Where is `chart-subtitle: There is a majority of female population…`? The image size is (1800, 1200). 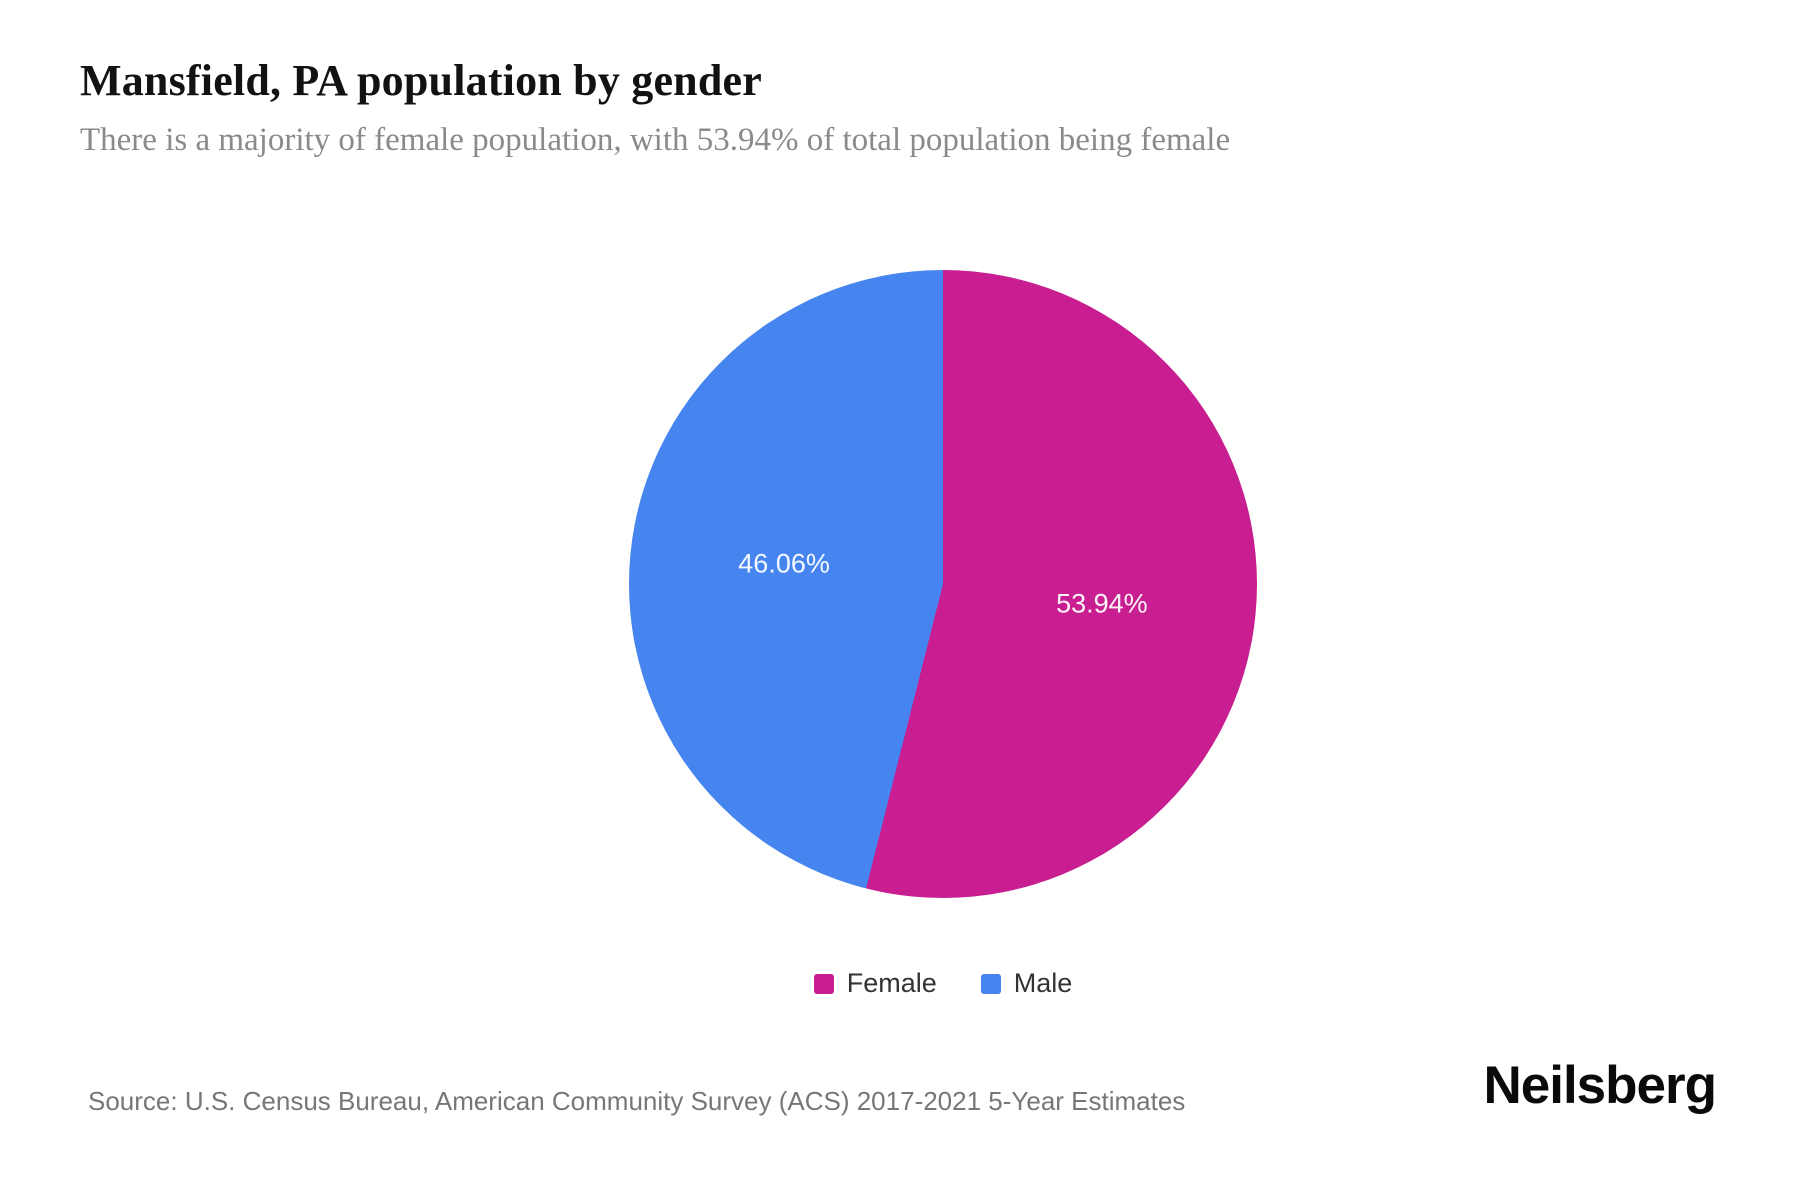 chart-subtitle: There is a majority of female population… is located at coordinates (655, 140).